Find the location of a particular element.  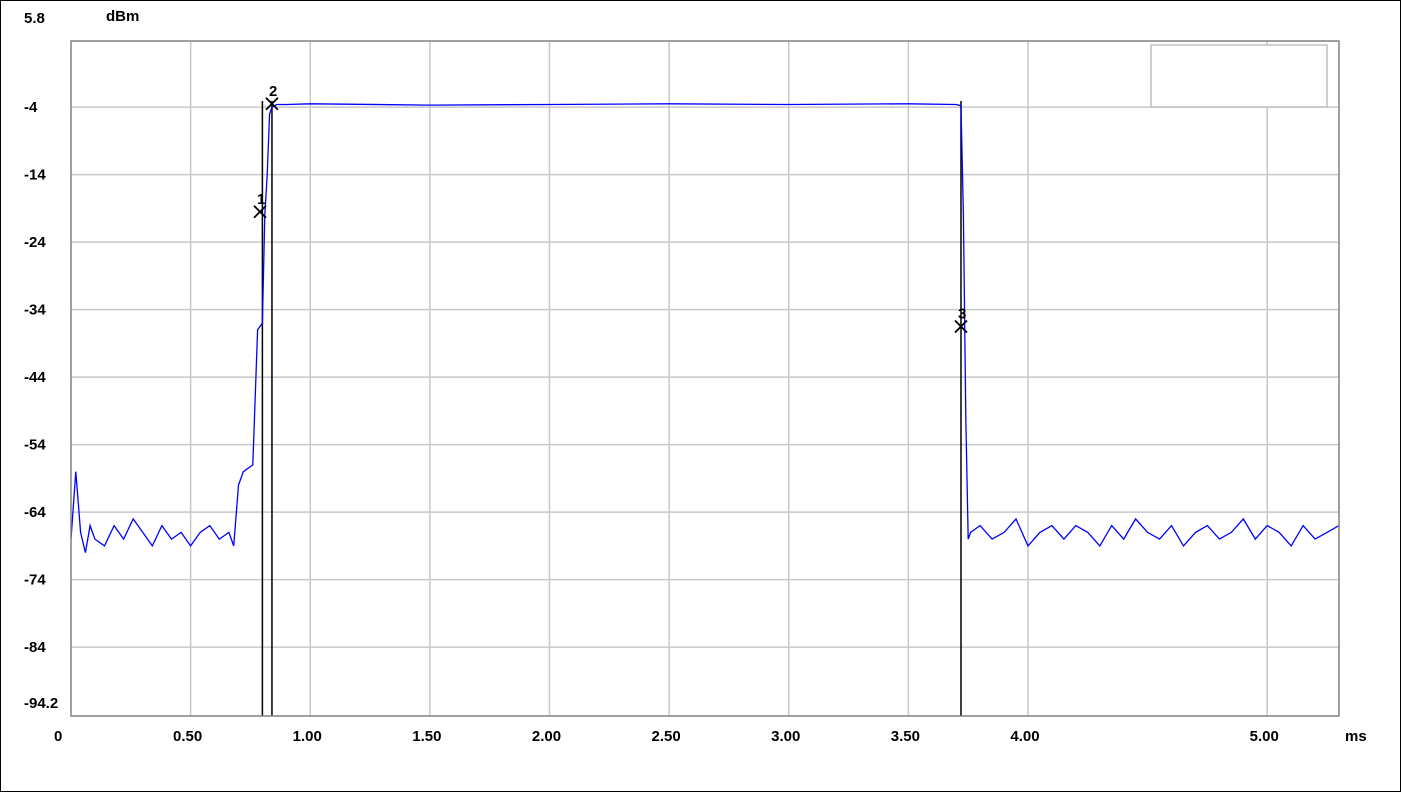

x-tick-label: 0 is located at coordinates (58, 736).